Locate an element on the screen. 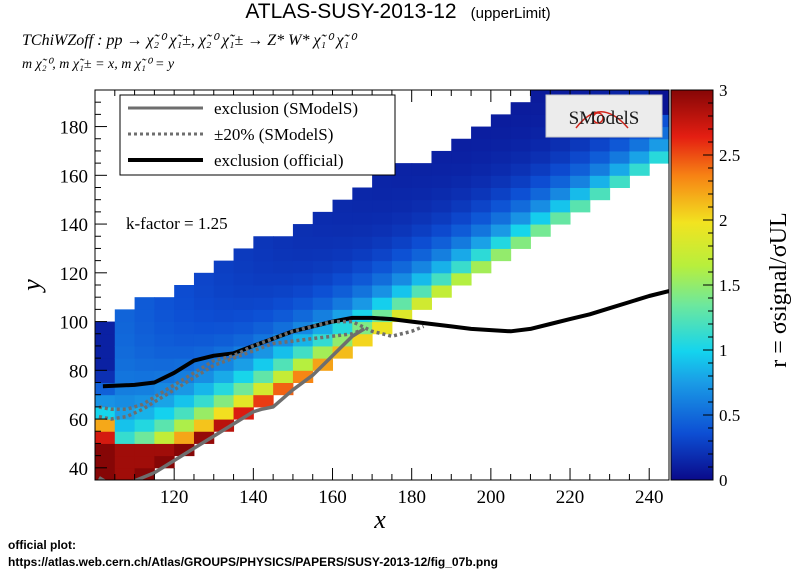 The height and width of the screenshot is (572, 796). footer-label: official plot: is located at coordinates (42, 545).